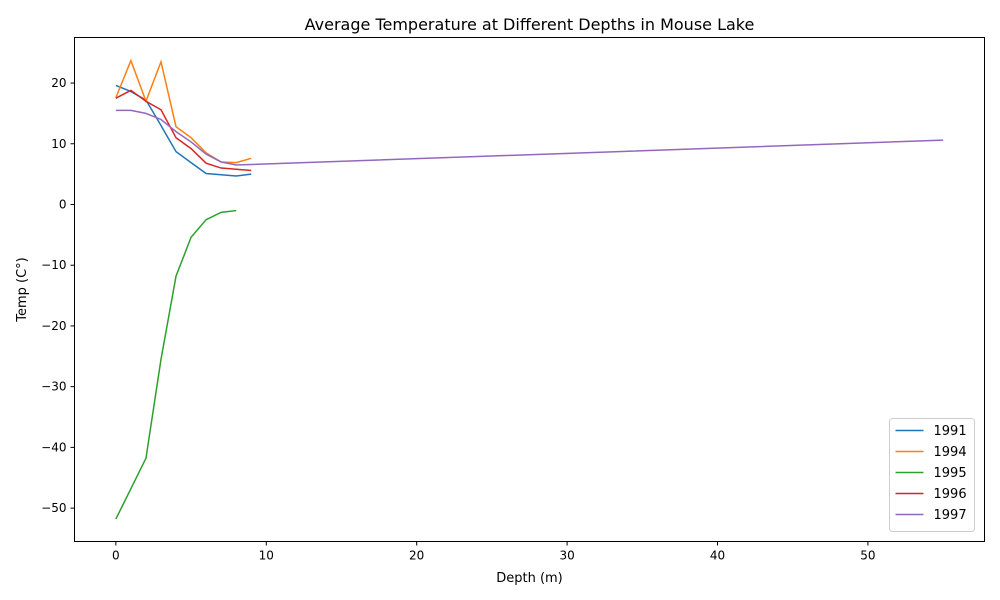 This screenshot has width=1000, height=600. Describe the element at coordinates (529, 578) in the screenshot. I see `x-axis-label: Depth (m)` at that location.